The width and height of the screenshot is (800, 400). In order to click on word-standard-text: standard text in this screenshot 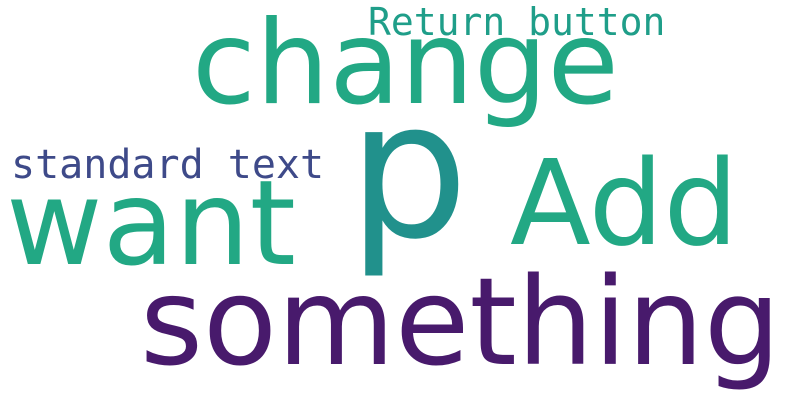, I will do `click(168, 165)`.